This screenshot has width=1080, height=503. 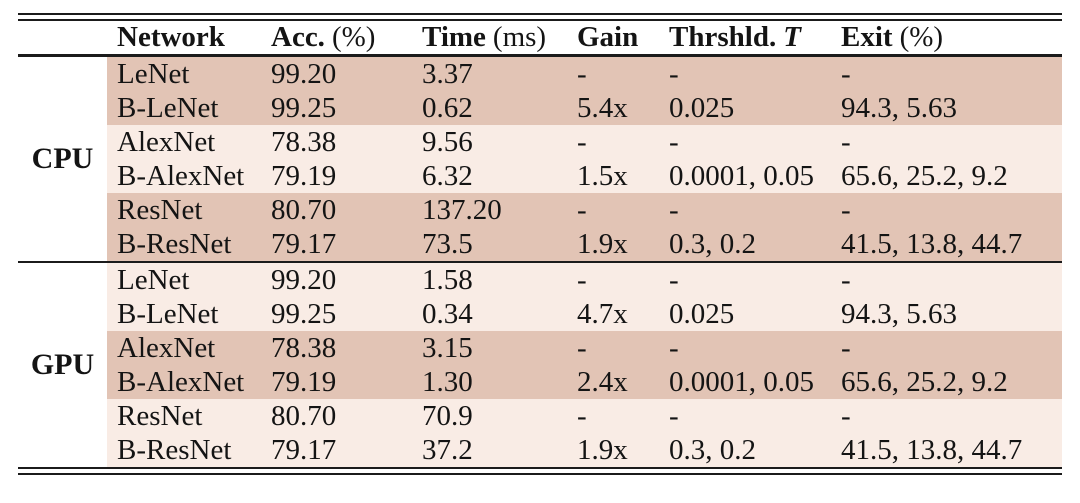 What do you see at coordinates (867, 37) in the screenshot?
I see `header-exit-label: Exit` at bounding box center [867, 37].